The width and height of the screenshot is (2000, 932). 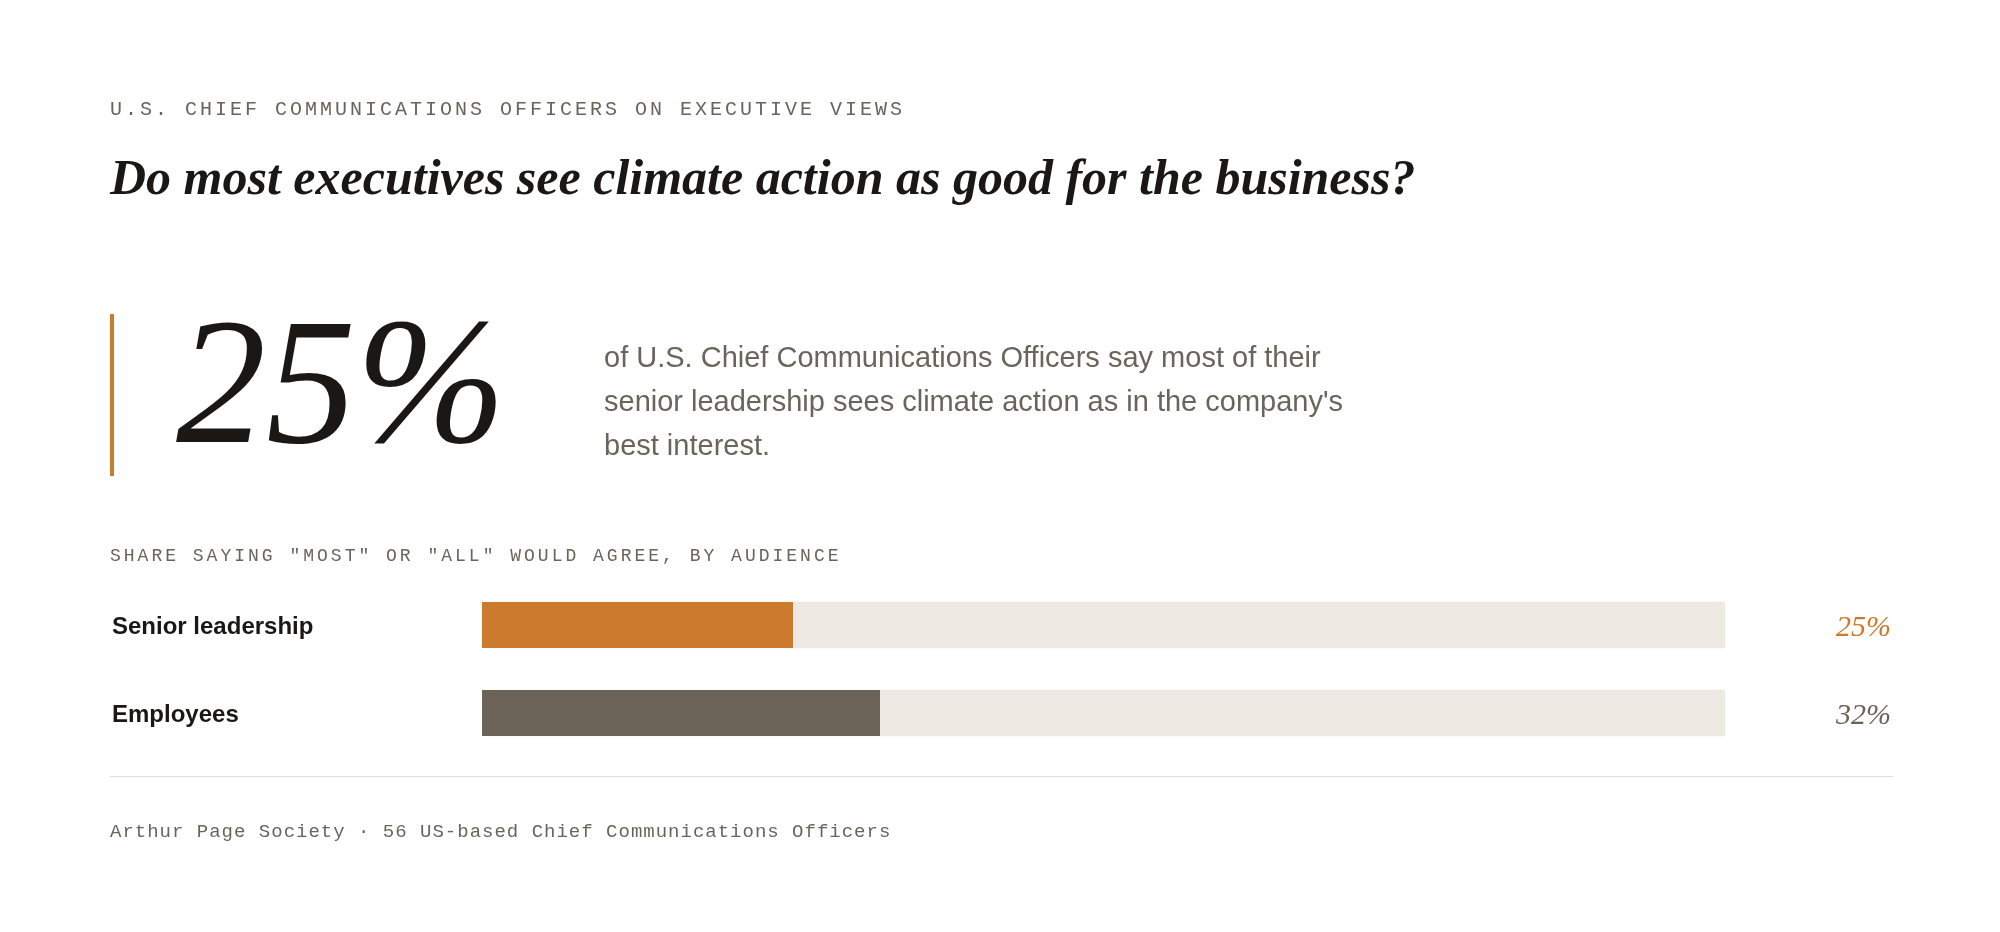 What do you see at coordinates (974, 401) in the screenshot?
I see `text: of U.S. Chief Communications Officers say most of their senior leadership sees climate action as in the company's best interest.` at bounding box center [974, 401].